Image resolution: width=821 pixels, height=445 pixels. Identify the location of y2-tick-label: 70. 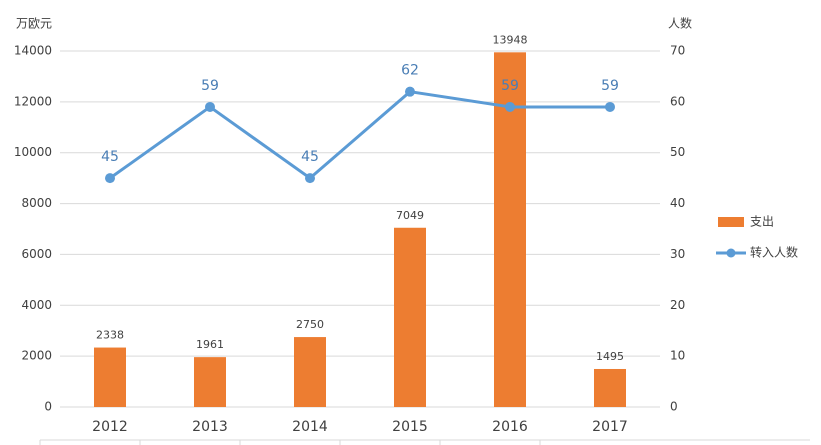
(677, 51).